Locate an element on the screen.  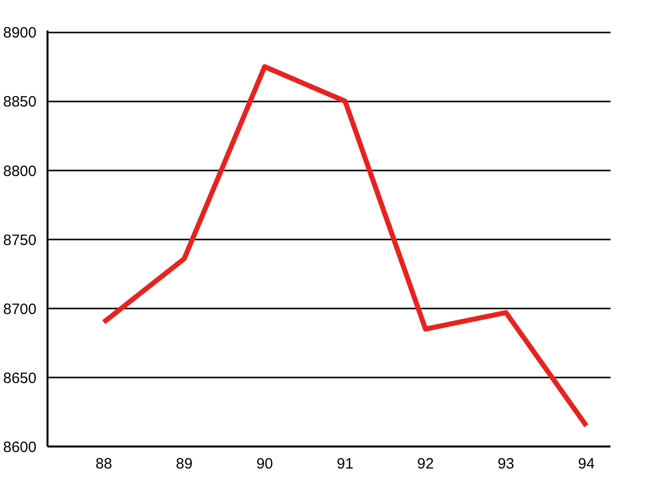
y-tick-label: 8600 is located at coordinates (20, 447).